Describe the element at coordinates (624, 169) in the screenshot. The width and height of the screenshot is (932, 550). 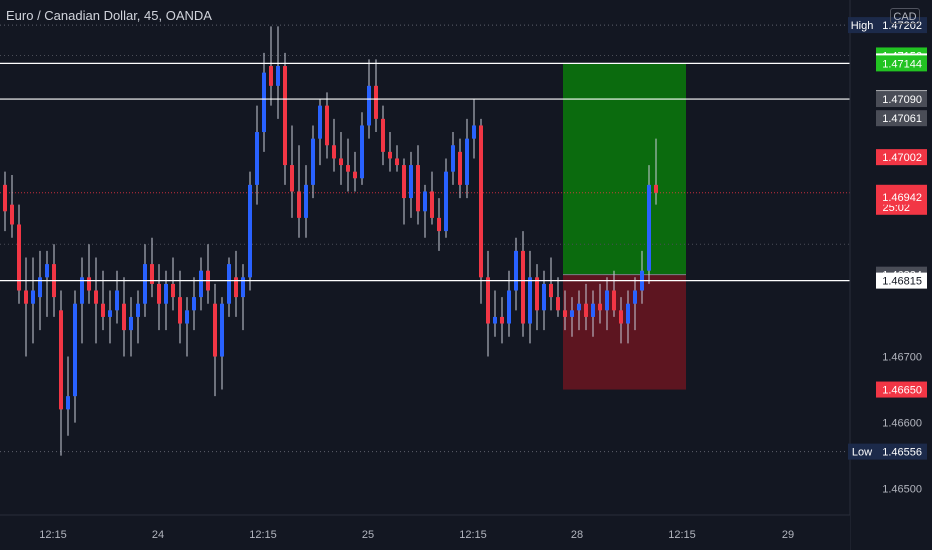
I see `profit-zone` at that location.